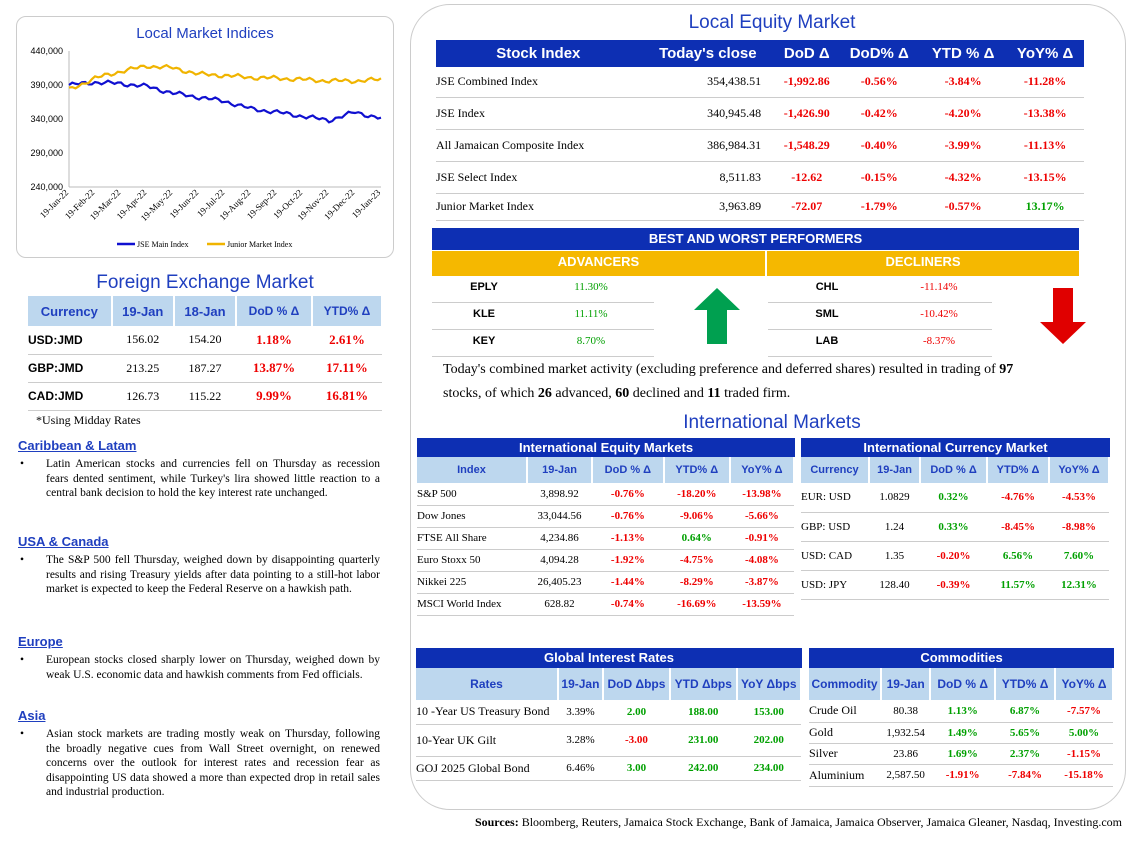 The image size is (1148, 841). Describe the element at coordinates (46, 85) in the screenshot. I see `y-tick-label: 390,000` at that location.